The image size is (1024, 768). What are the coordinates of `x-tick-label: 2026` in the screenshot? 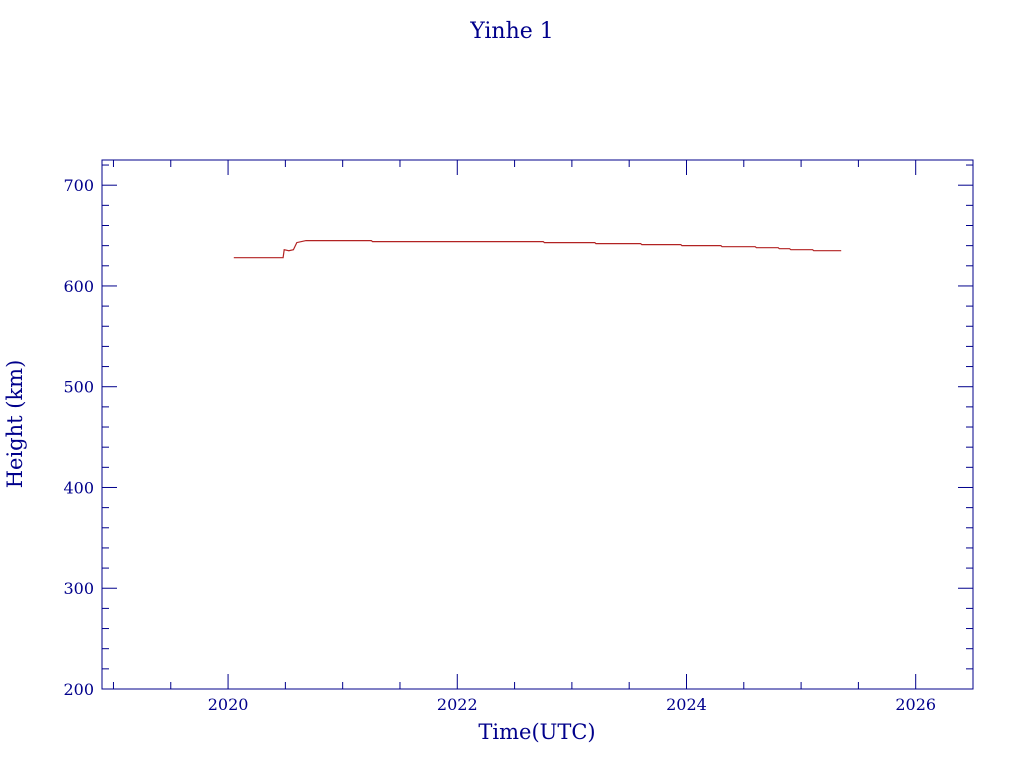 It's located at (915, 704).